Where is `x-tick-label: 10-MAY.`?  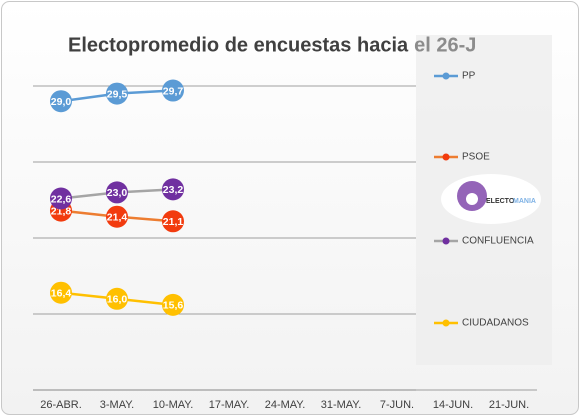 x-tick-label: 10-MAY. is located at coordinates (173, 405).